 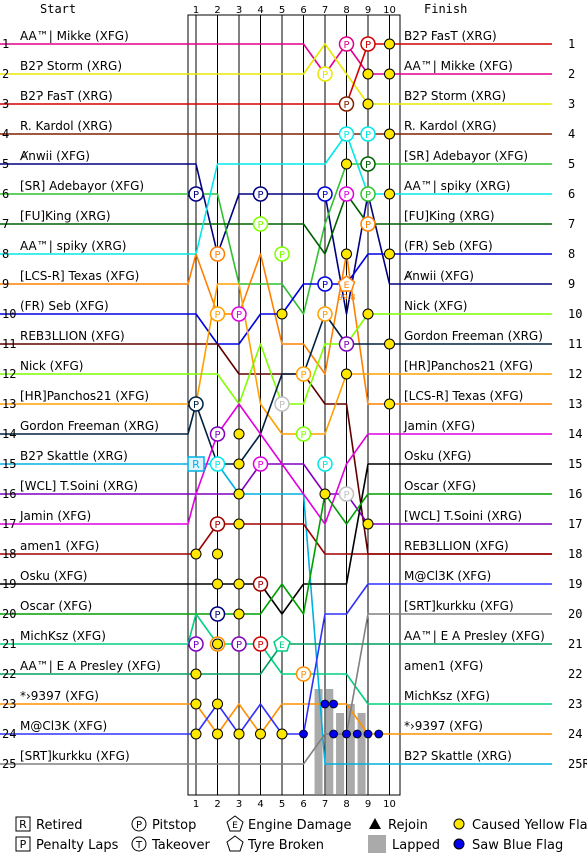 What do you see at coordinates (450, 36) in the screenshot?
I see `finish-driver-label: B2Ɂ FasT (XRG)` at bounding box center [450, 36].